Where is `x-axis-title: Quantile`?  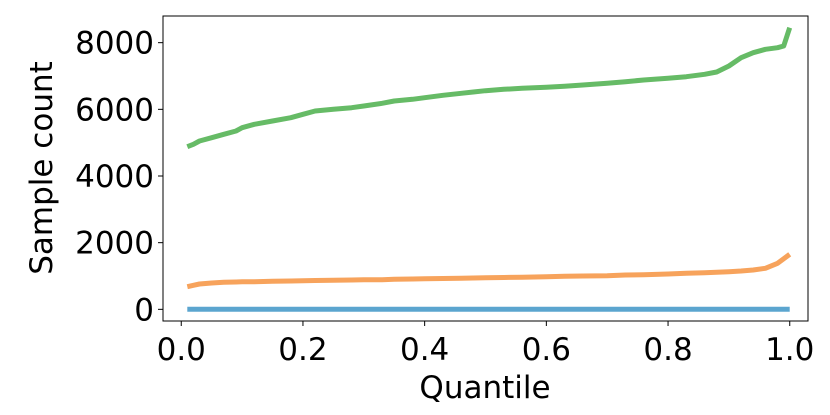 x-axis-title: Quantile is located at coordinates (484, 388).